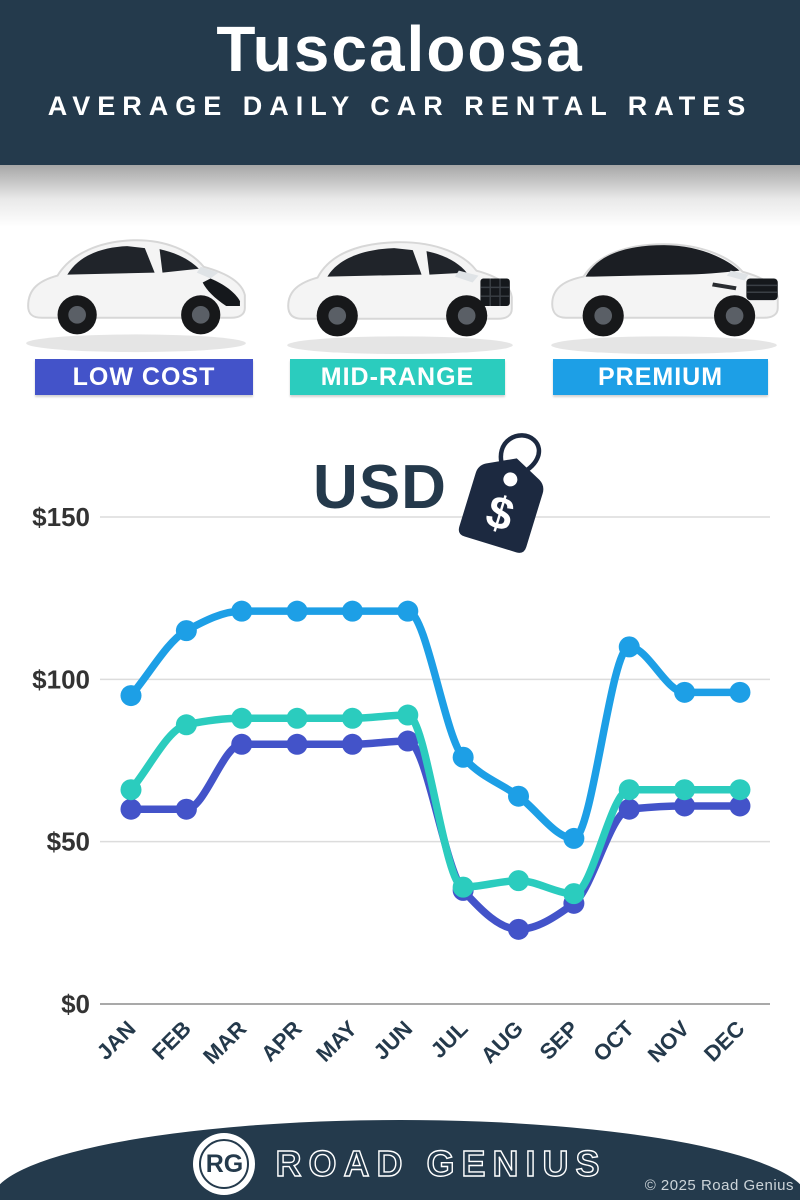  Describe the element at coordinates (665, 299) in the screenshot. I see `premium-suv-car-image` at that location.